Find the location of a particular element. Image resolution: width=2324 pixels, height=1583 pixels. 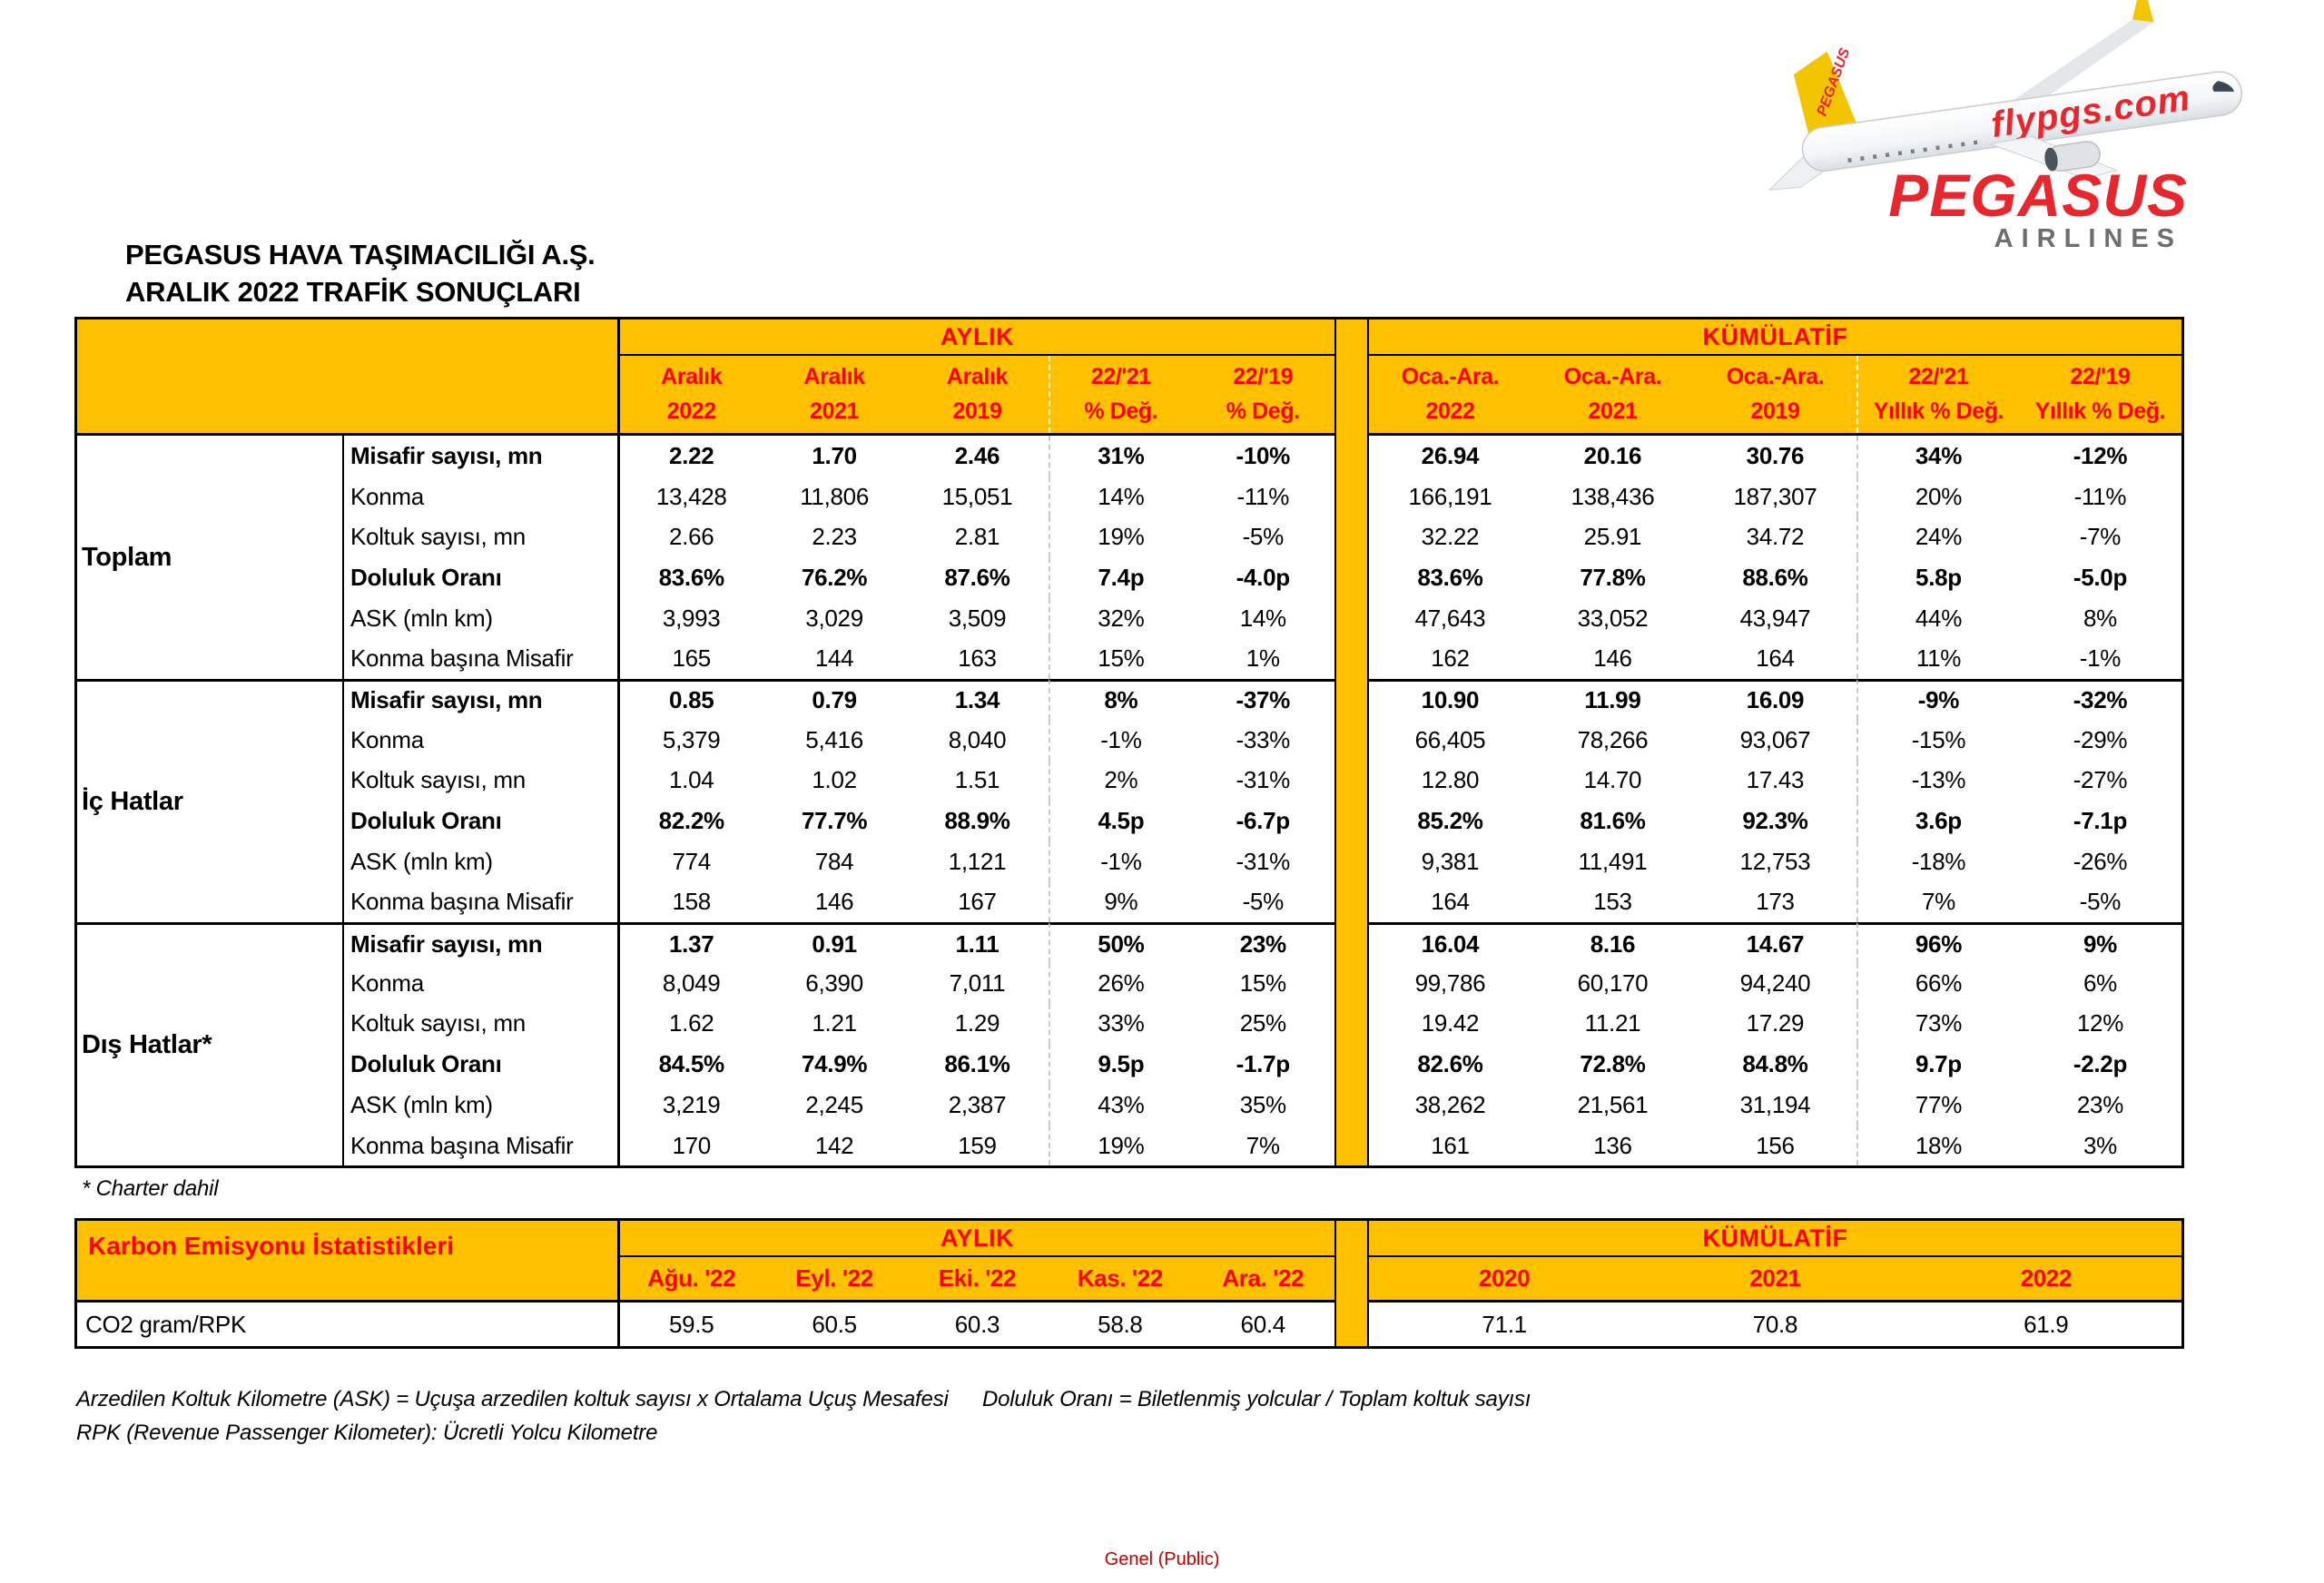

value-cell-cumulative-3: 17.43 is located at coordinates (1775, 780).